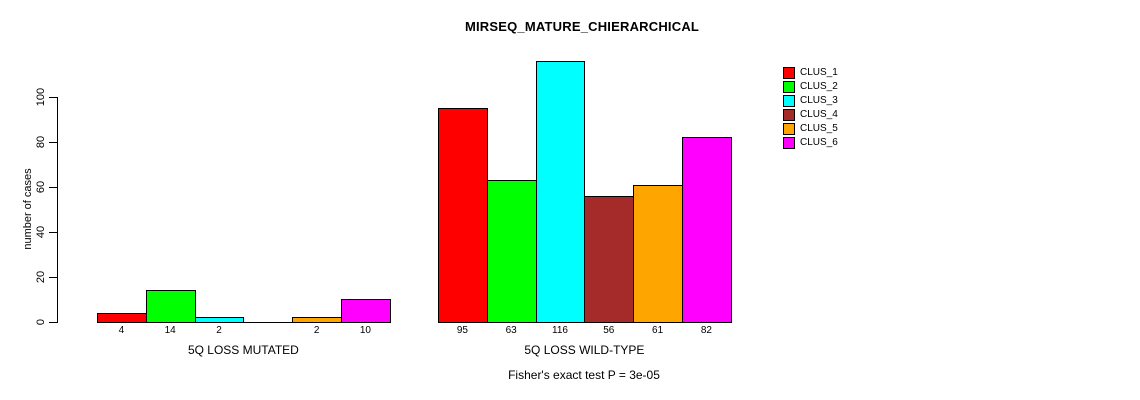 The image size is (1140, 400). What do you see at coordinates (819, 142) in the screenshot?
I see `legend-label: CLUS_6` at bounding box center [819, 142].